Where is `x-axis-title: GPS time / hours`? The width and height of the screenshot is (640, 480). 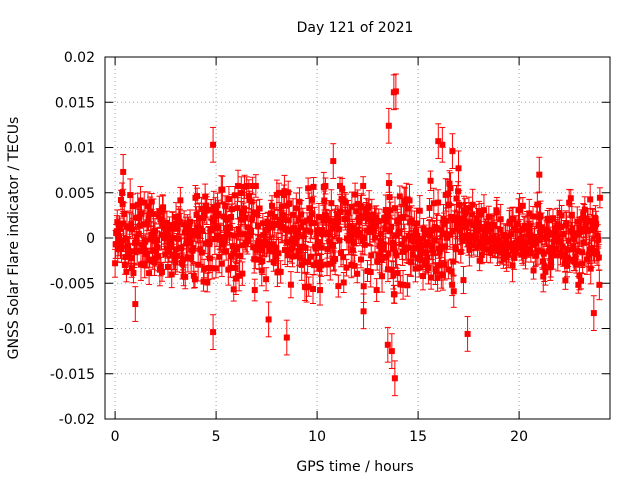 x-axis-title: GPS time / hours is located at coordinates (354, 467).